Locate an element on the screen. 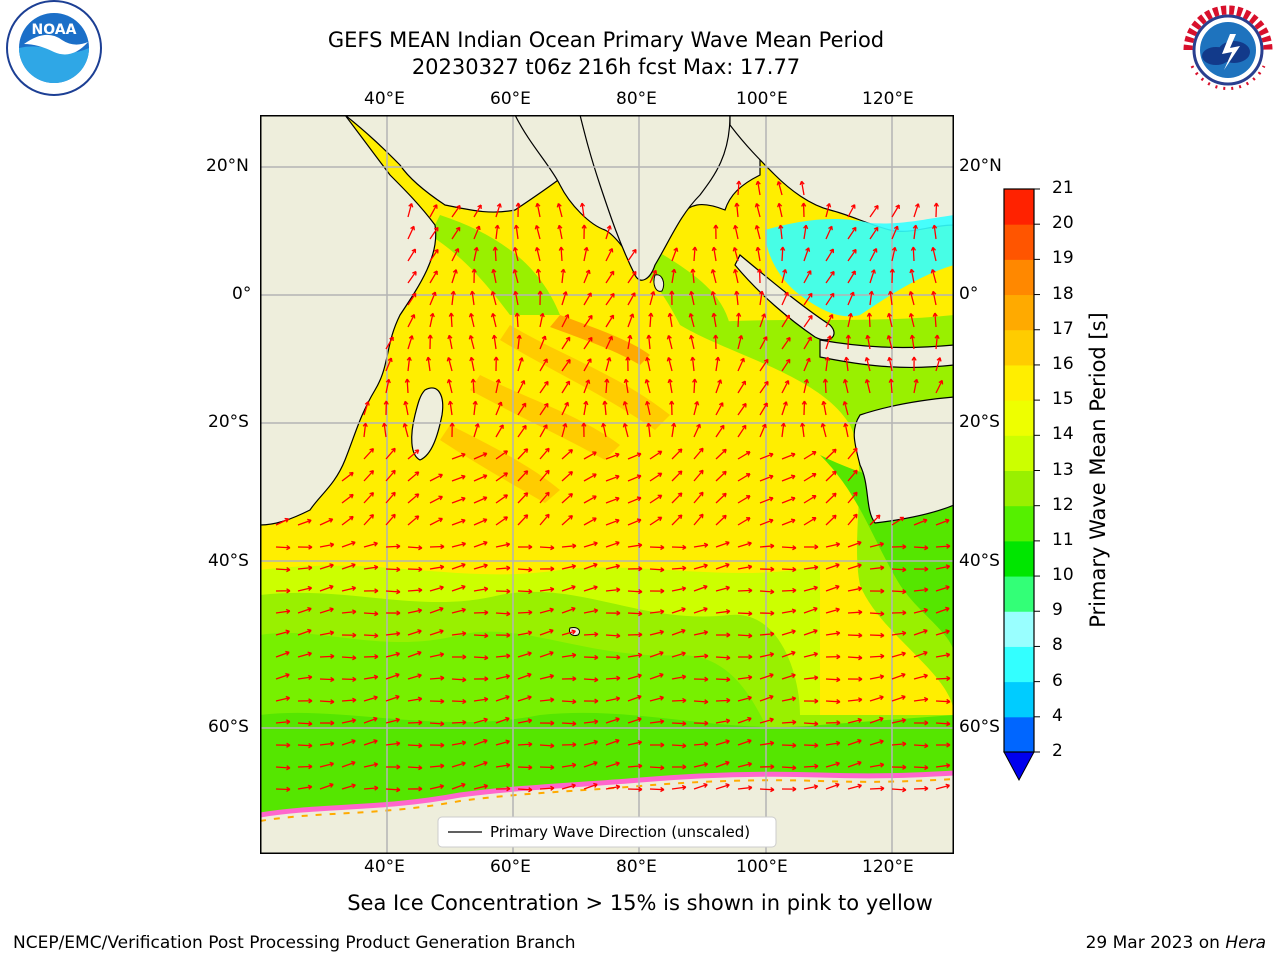 This screenshot has height=960, width=1280. lat-label-left-20s: 20°S is located at coordinates (228, 422).